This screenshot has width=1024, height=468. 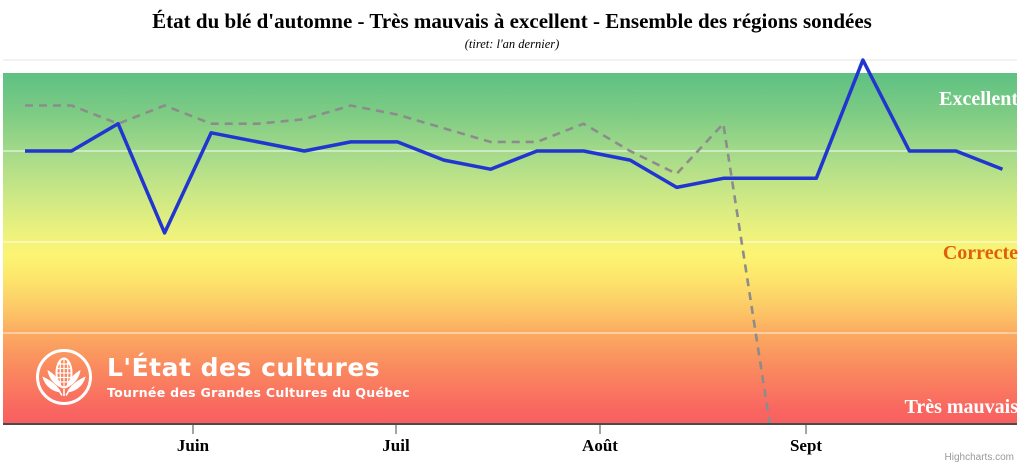 What do you see at coordinates (244, 368) in the screenshot?
I see `logo-title: L'État des cultures` at bounding box center [244, 368].